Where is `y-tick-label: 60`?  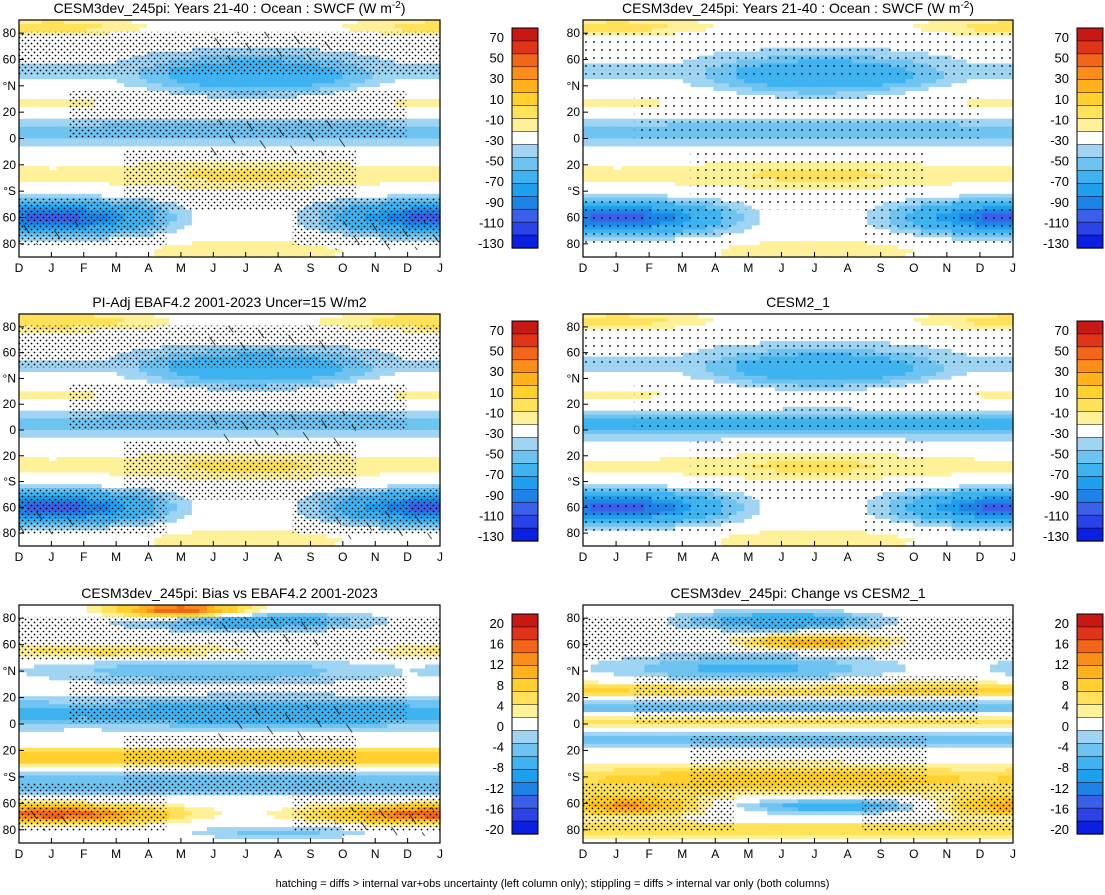 y-tick-label: 60 is located at coordinates (10, 218).